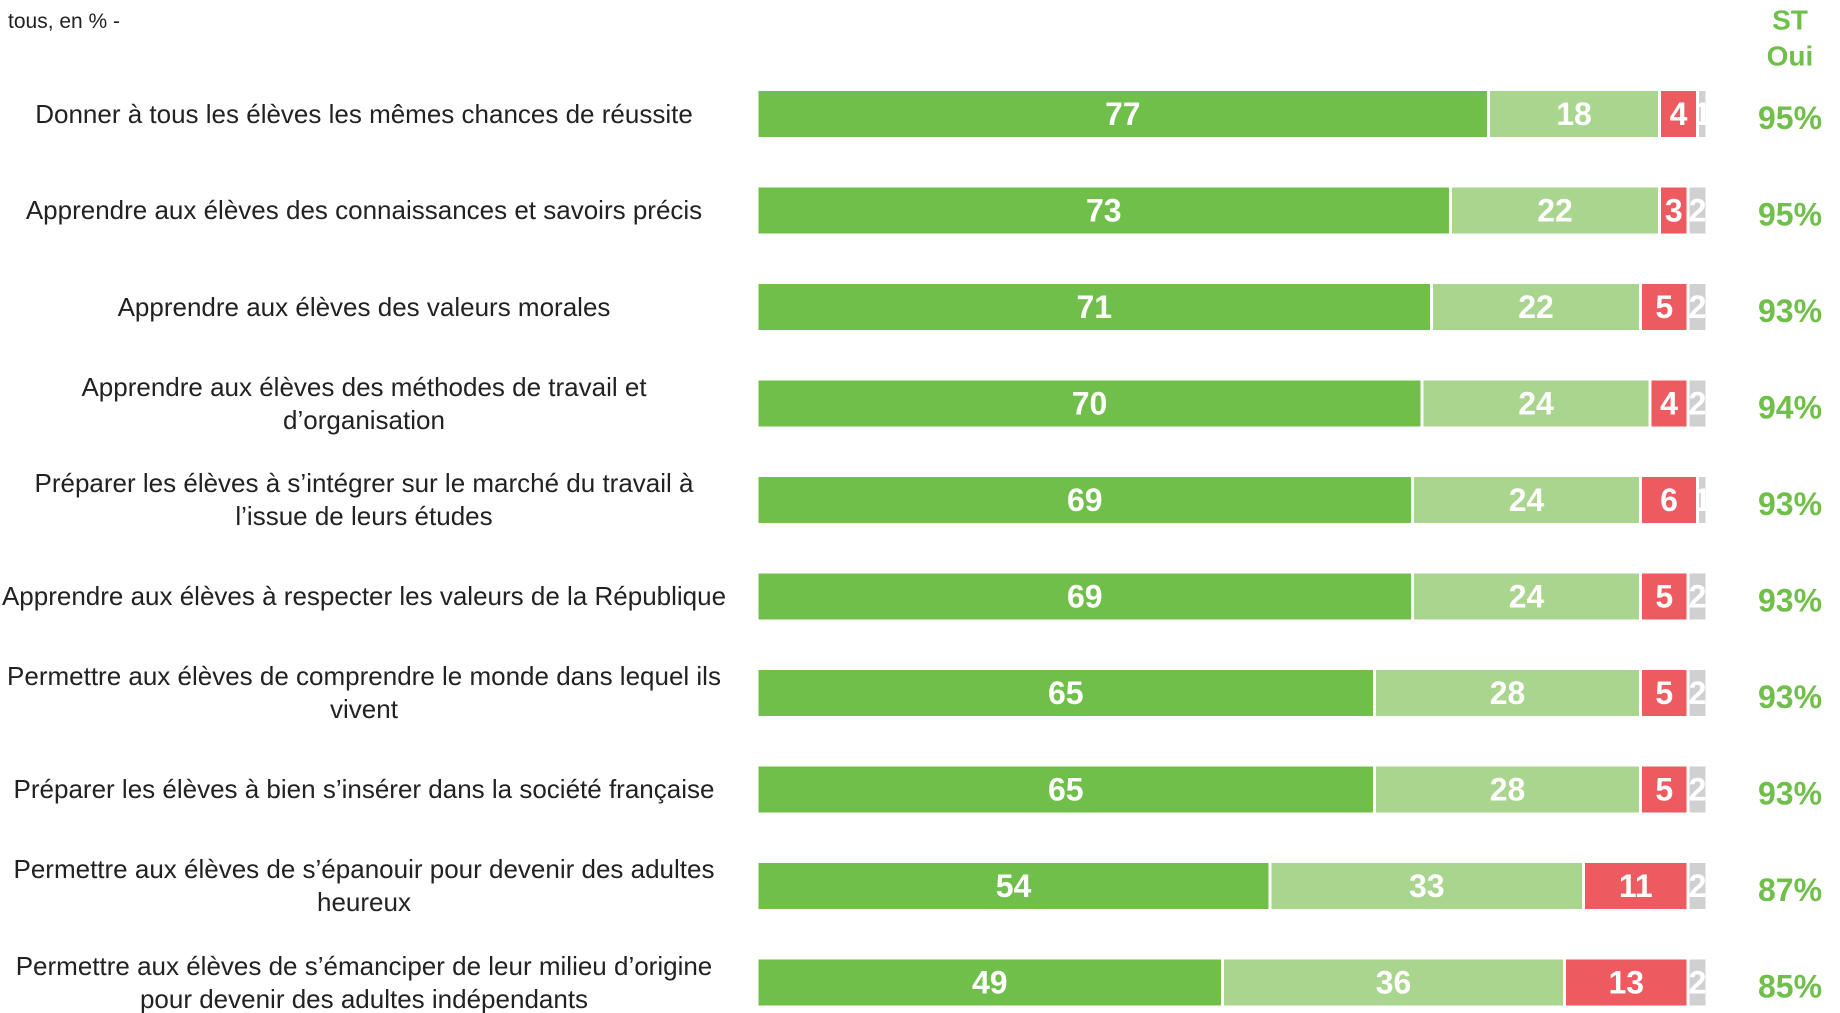 The image size is (1840, 1013). What do you see at coordinates (1123, 114) in the screenshot?
I see `bar-value-label: 77` at bounding box center [1123, 114].